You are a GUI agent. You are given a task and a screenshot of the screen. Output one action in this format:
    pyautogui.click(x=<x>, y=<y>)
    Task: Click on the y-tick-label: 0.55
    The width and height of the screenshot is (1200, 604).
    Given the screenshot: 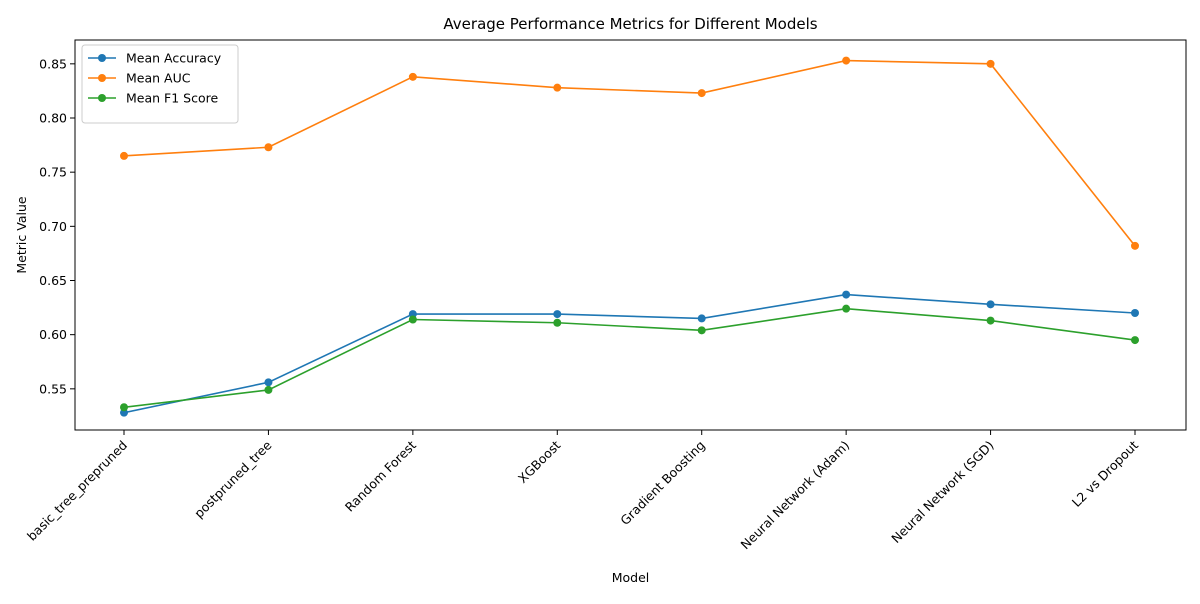 What is the action you would take?
    pyautogui.click(x=53, y=388)
    